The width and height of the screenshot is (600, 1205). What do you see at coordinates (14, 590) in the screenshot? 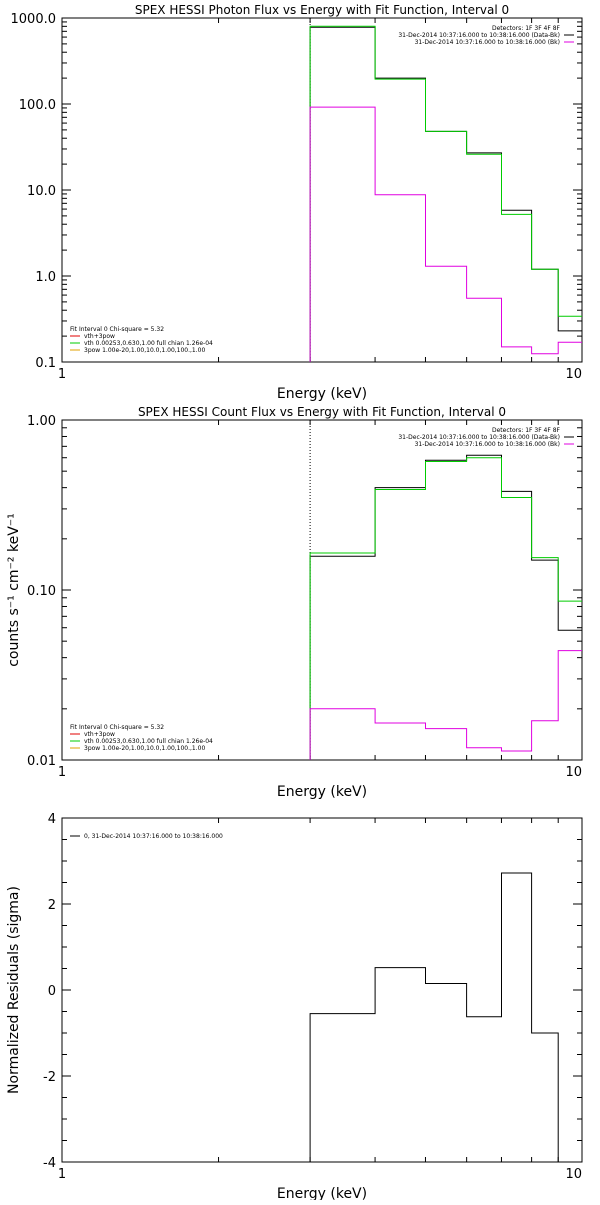
I see `y-axis-label: counts s⁻¹ cm⁻² keV⁻¹` at bounding box center [14, 590].